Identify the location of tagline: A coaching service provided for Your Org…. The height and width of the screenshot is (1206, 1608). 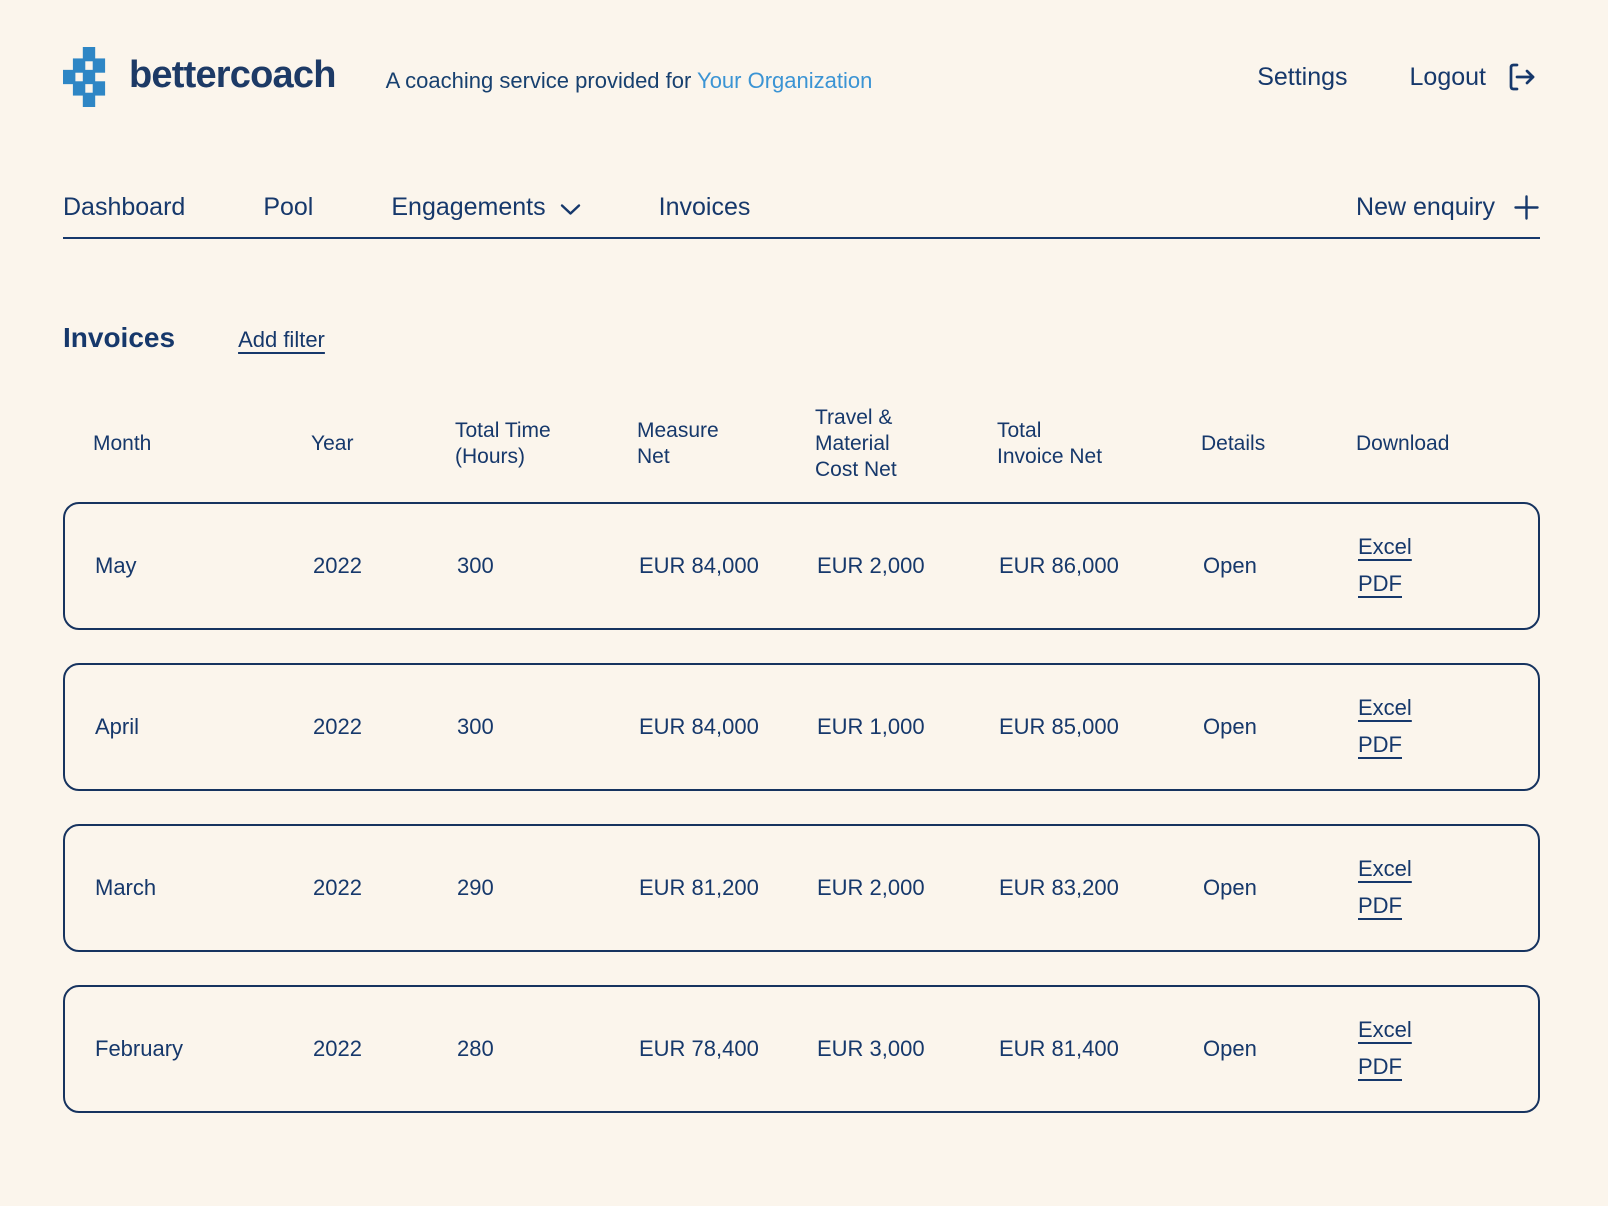
(629, 77).